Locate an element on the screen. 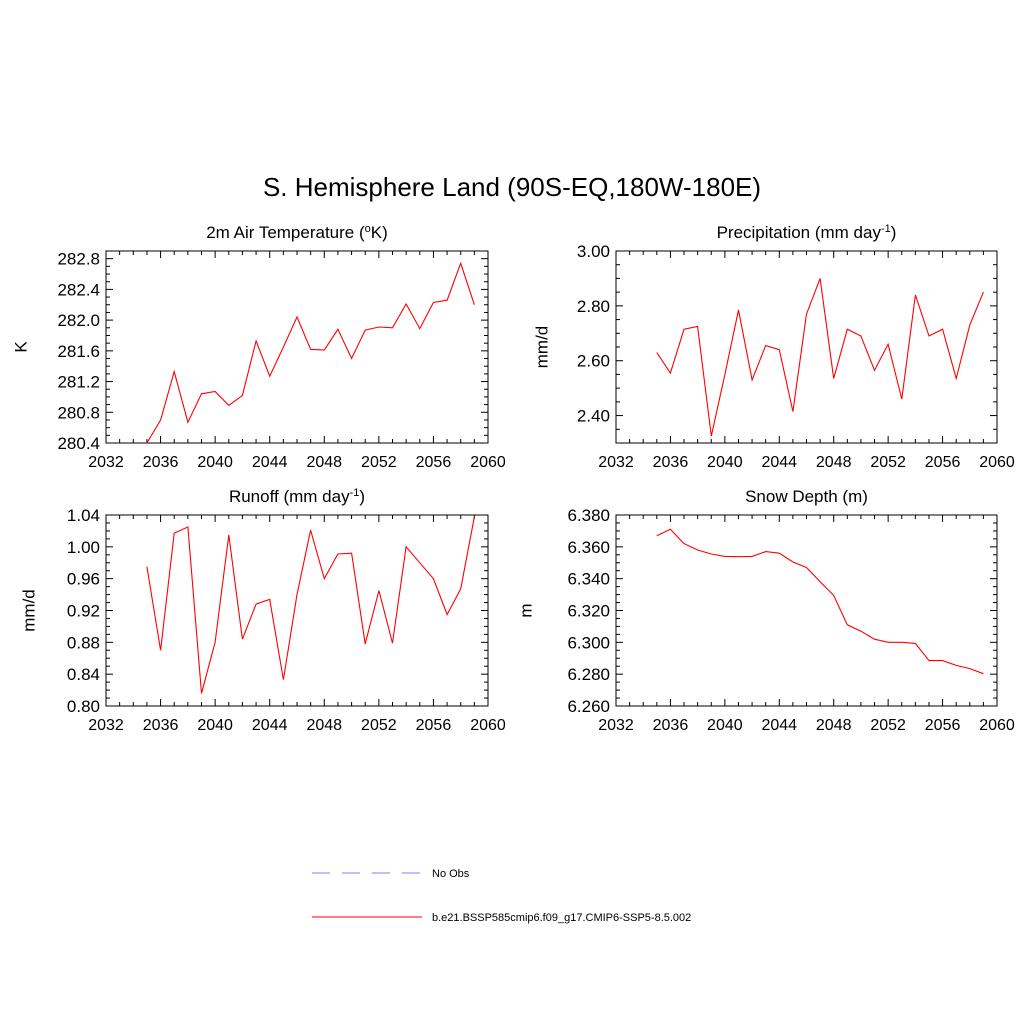 The image size is (1024, 1024). panel-title-main: Snow Depth (m) is located at coordinates (806, 496).